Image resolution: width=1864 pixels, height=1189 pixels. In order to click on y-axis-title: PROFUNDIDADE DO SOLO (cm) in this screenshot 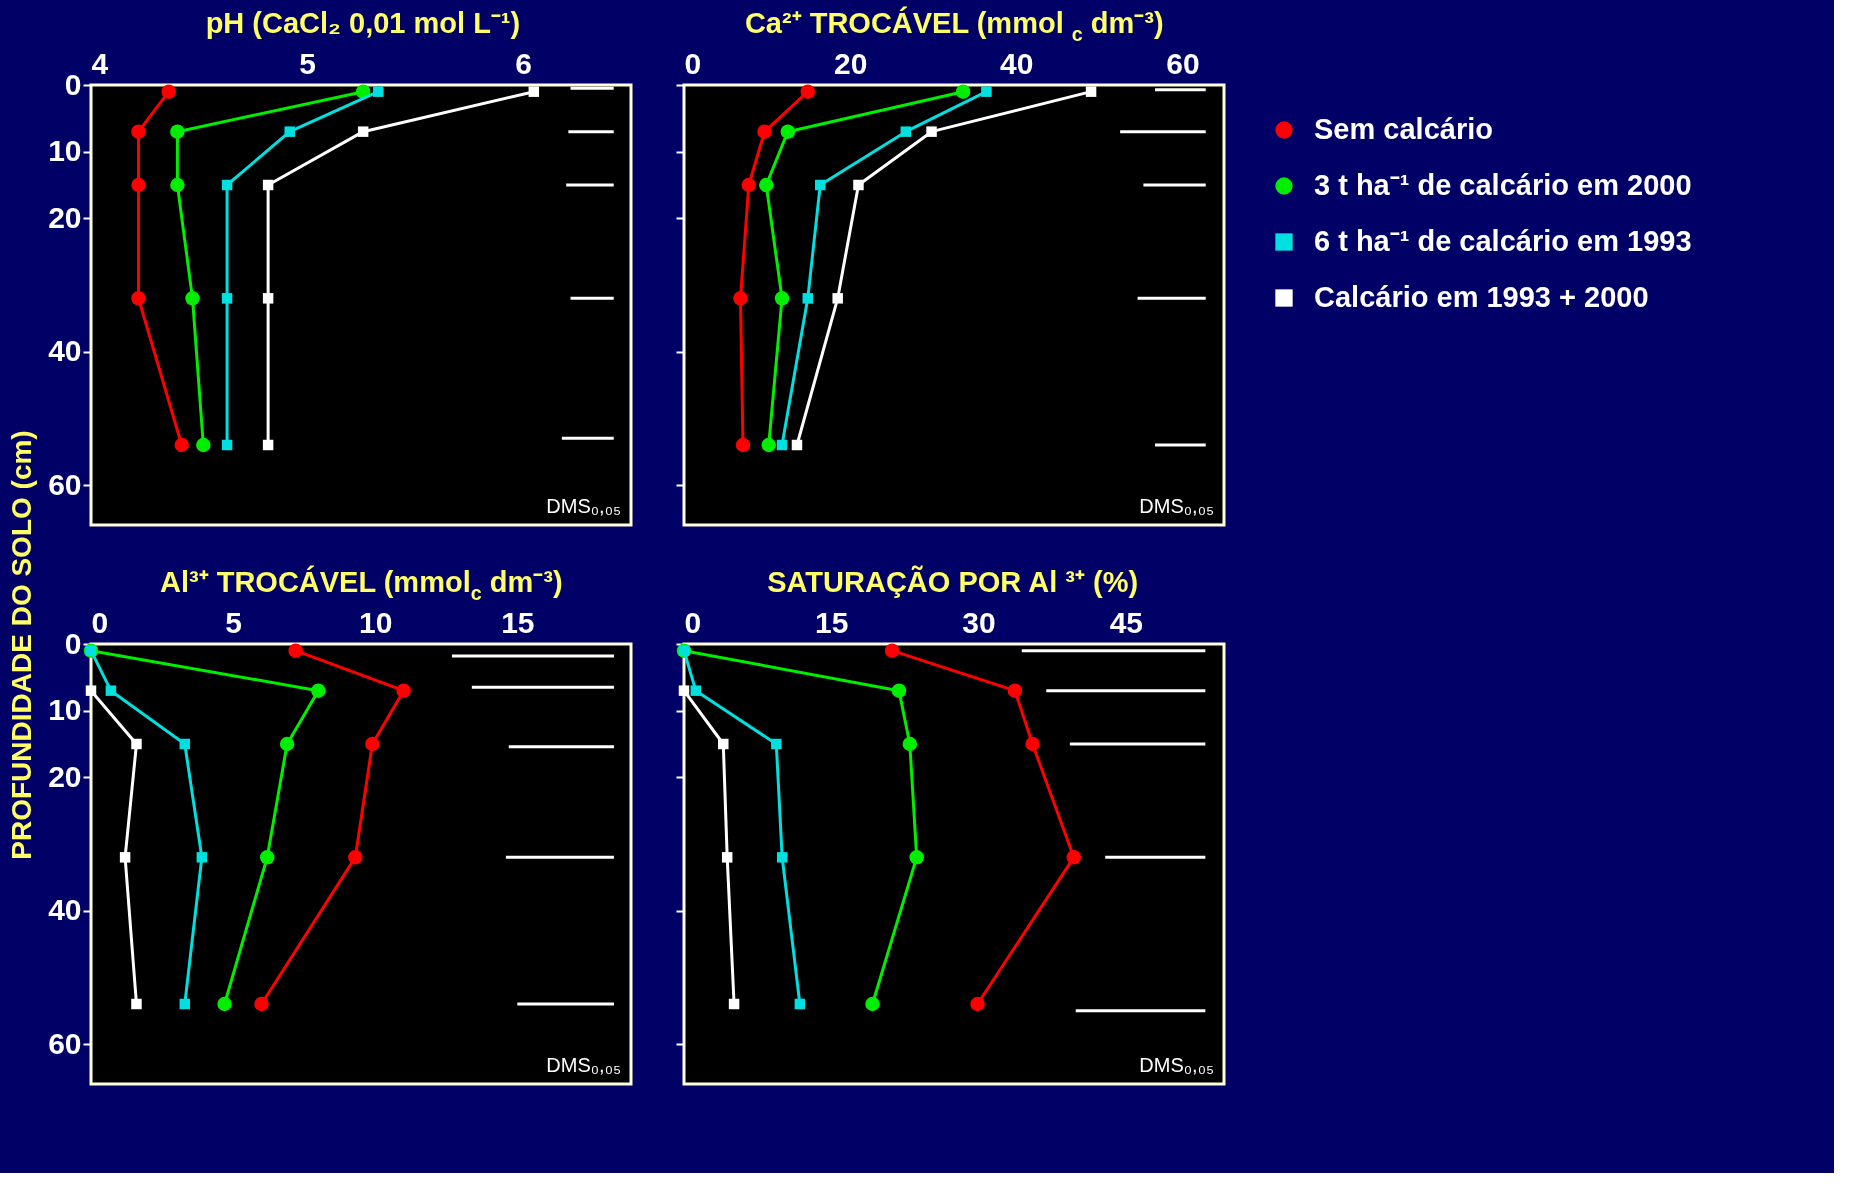, I will do `click(21, 645)`.